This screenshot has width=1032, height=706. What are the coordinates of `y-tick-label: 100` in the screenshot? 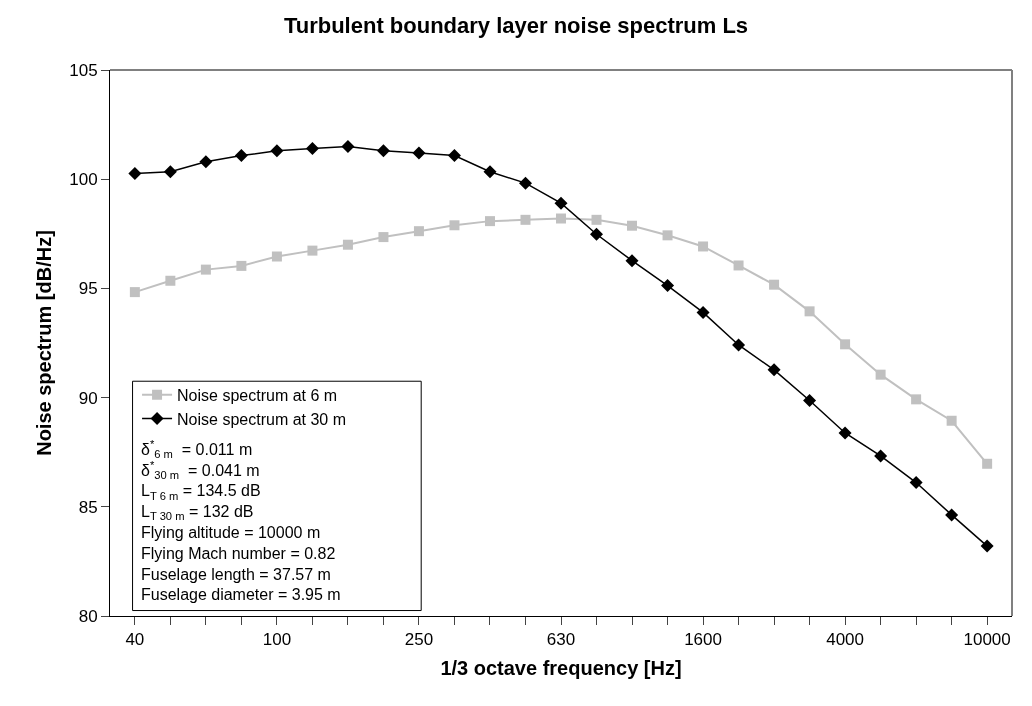 It's located at (83, 180).